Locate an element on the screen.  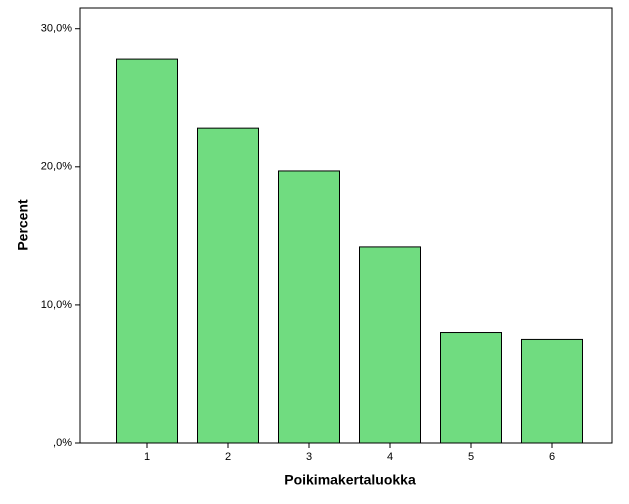
y-tick-label: 10,0% is located at coordinates (56, 305).